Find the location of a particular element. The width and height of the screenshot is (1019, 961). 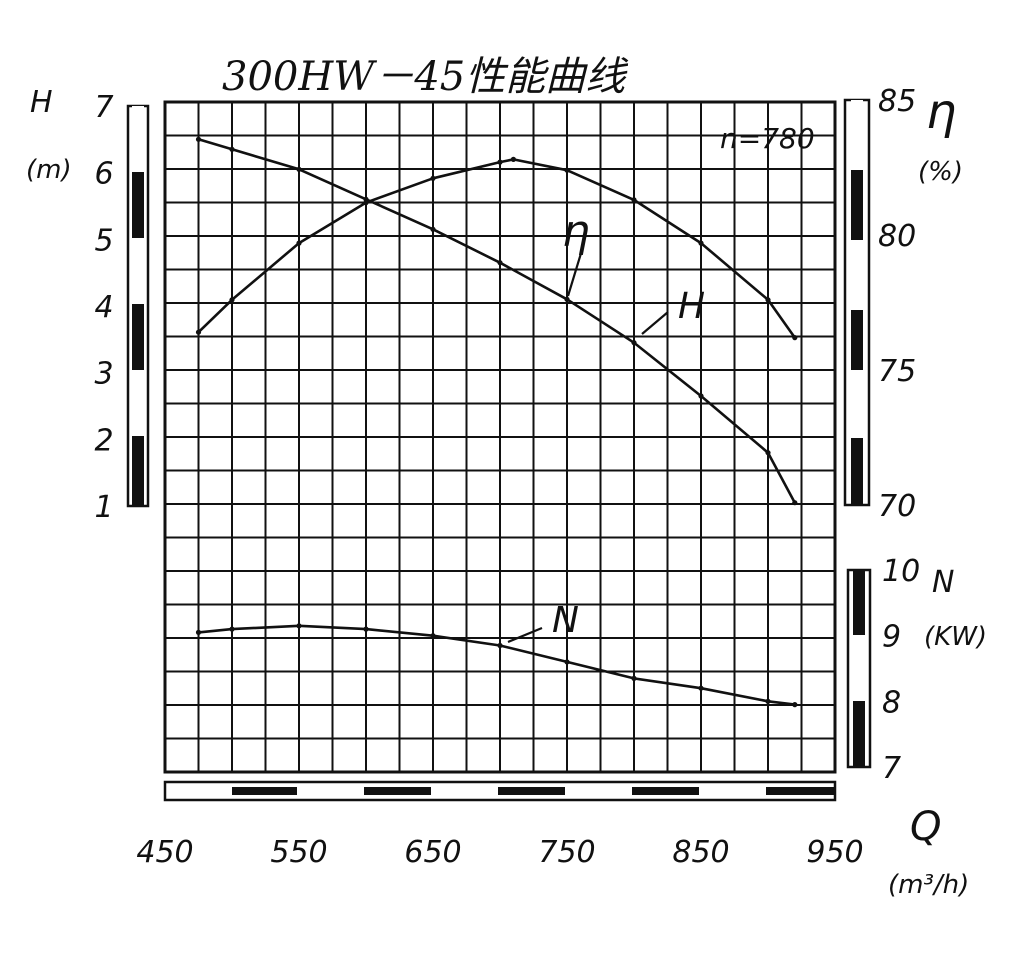

eta-tick-label: 75 is located at coordinates (897, 371).